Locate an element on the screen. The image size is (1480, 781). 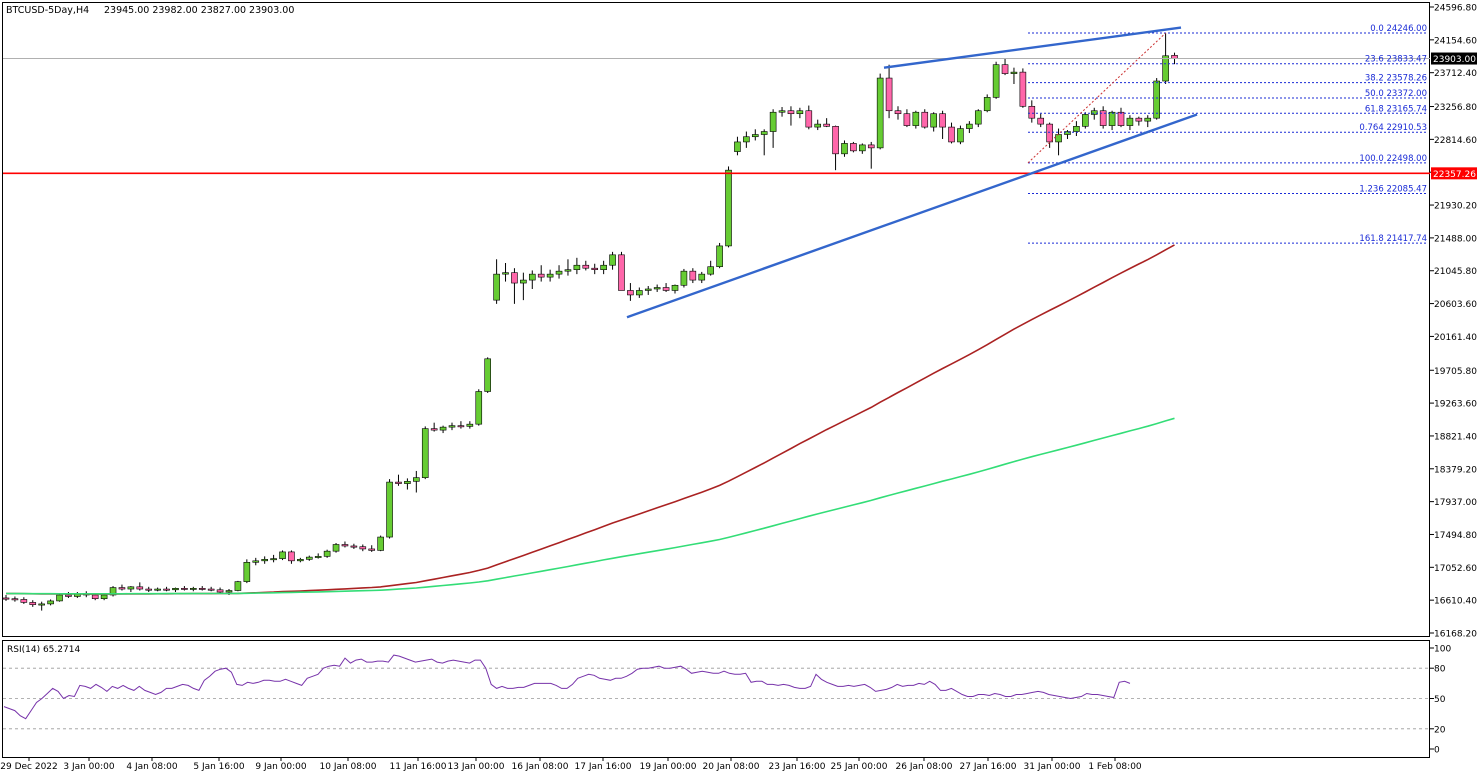
fib-level-label: 1.236 22085.47 is located at coordinates (1393, 190).